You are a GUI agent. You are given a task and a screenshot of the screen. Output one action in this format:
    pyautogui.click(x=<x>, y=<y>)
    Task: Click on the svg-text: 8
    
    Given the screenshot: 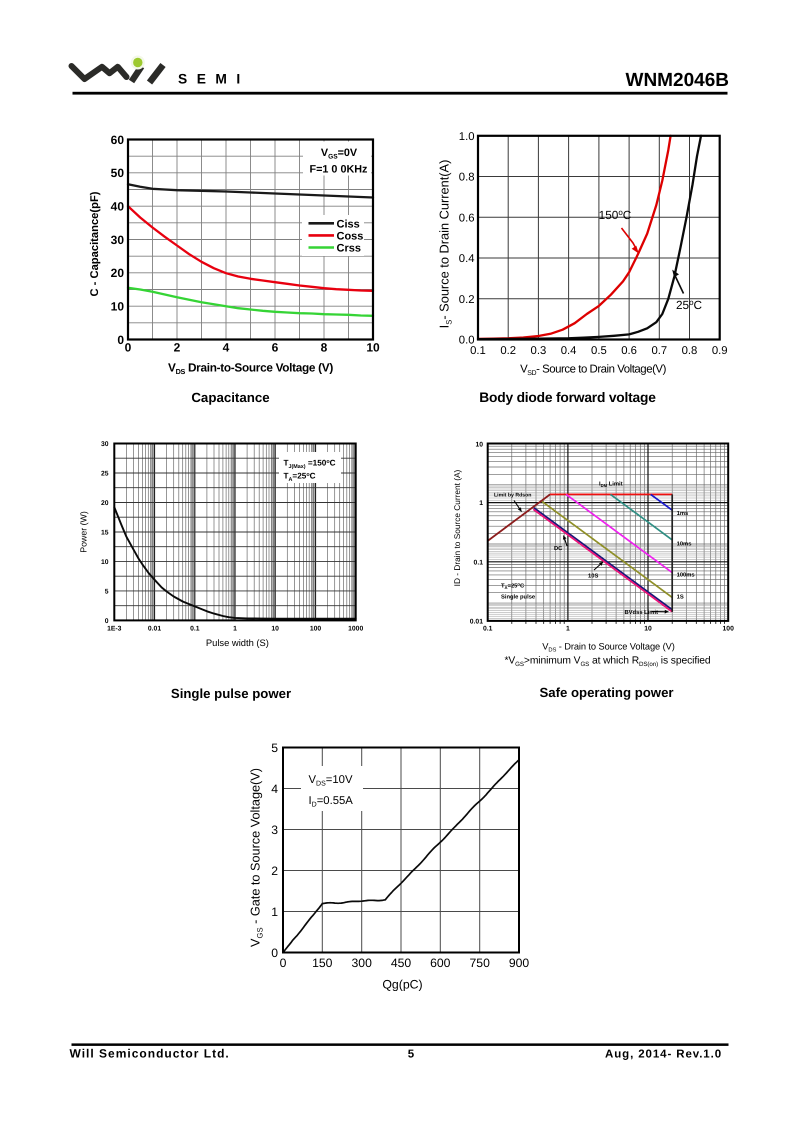 What is the action you would take?
    pyautogui.click(x=324, y=348)
    